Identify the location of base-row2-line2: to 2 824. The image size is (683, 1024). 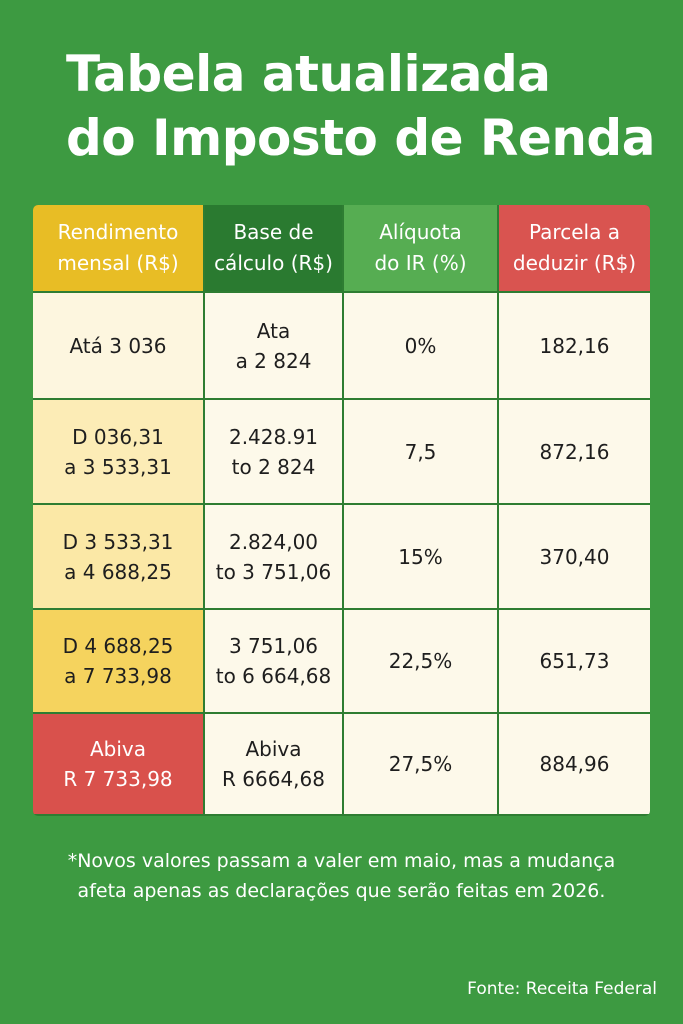
(273, 466).